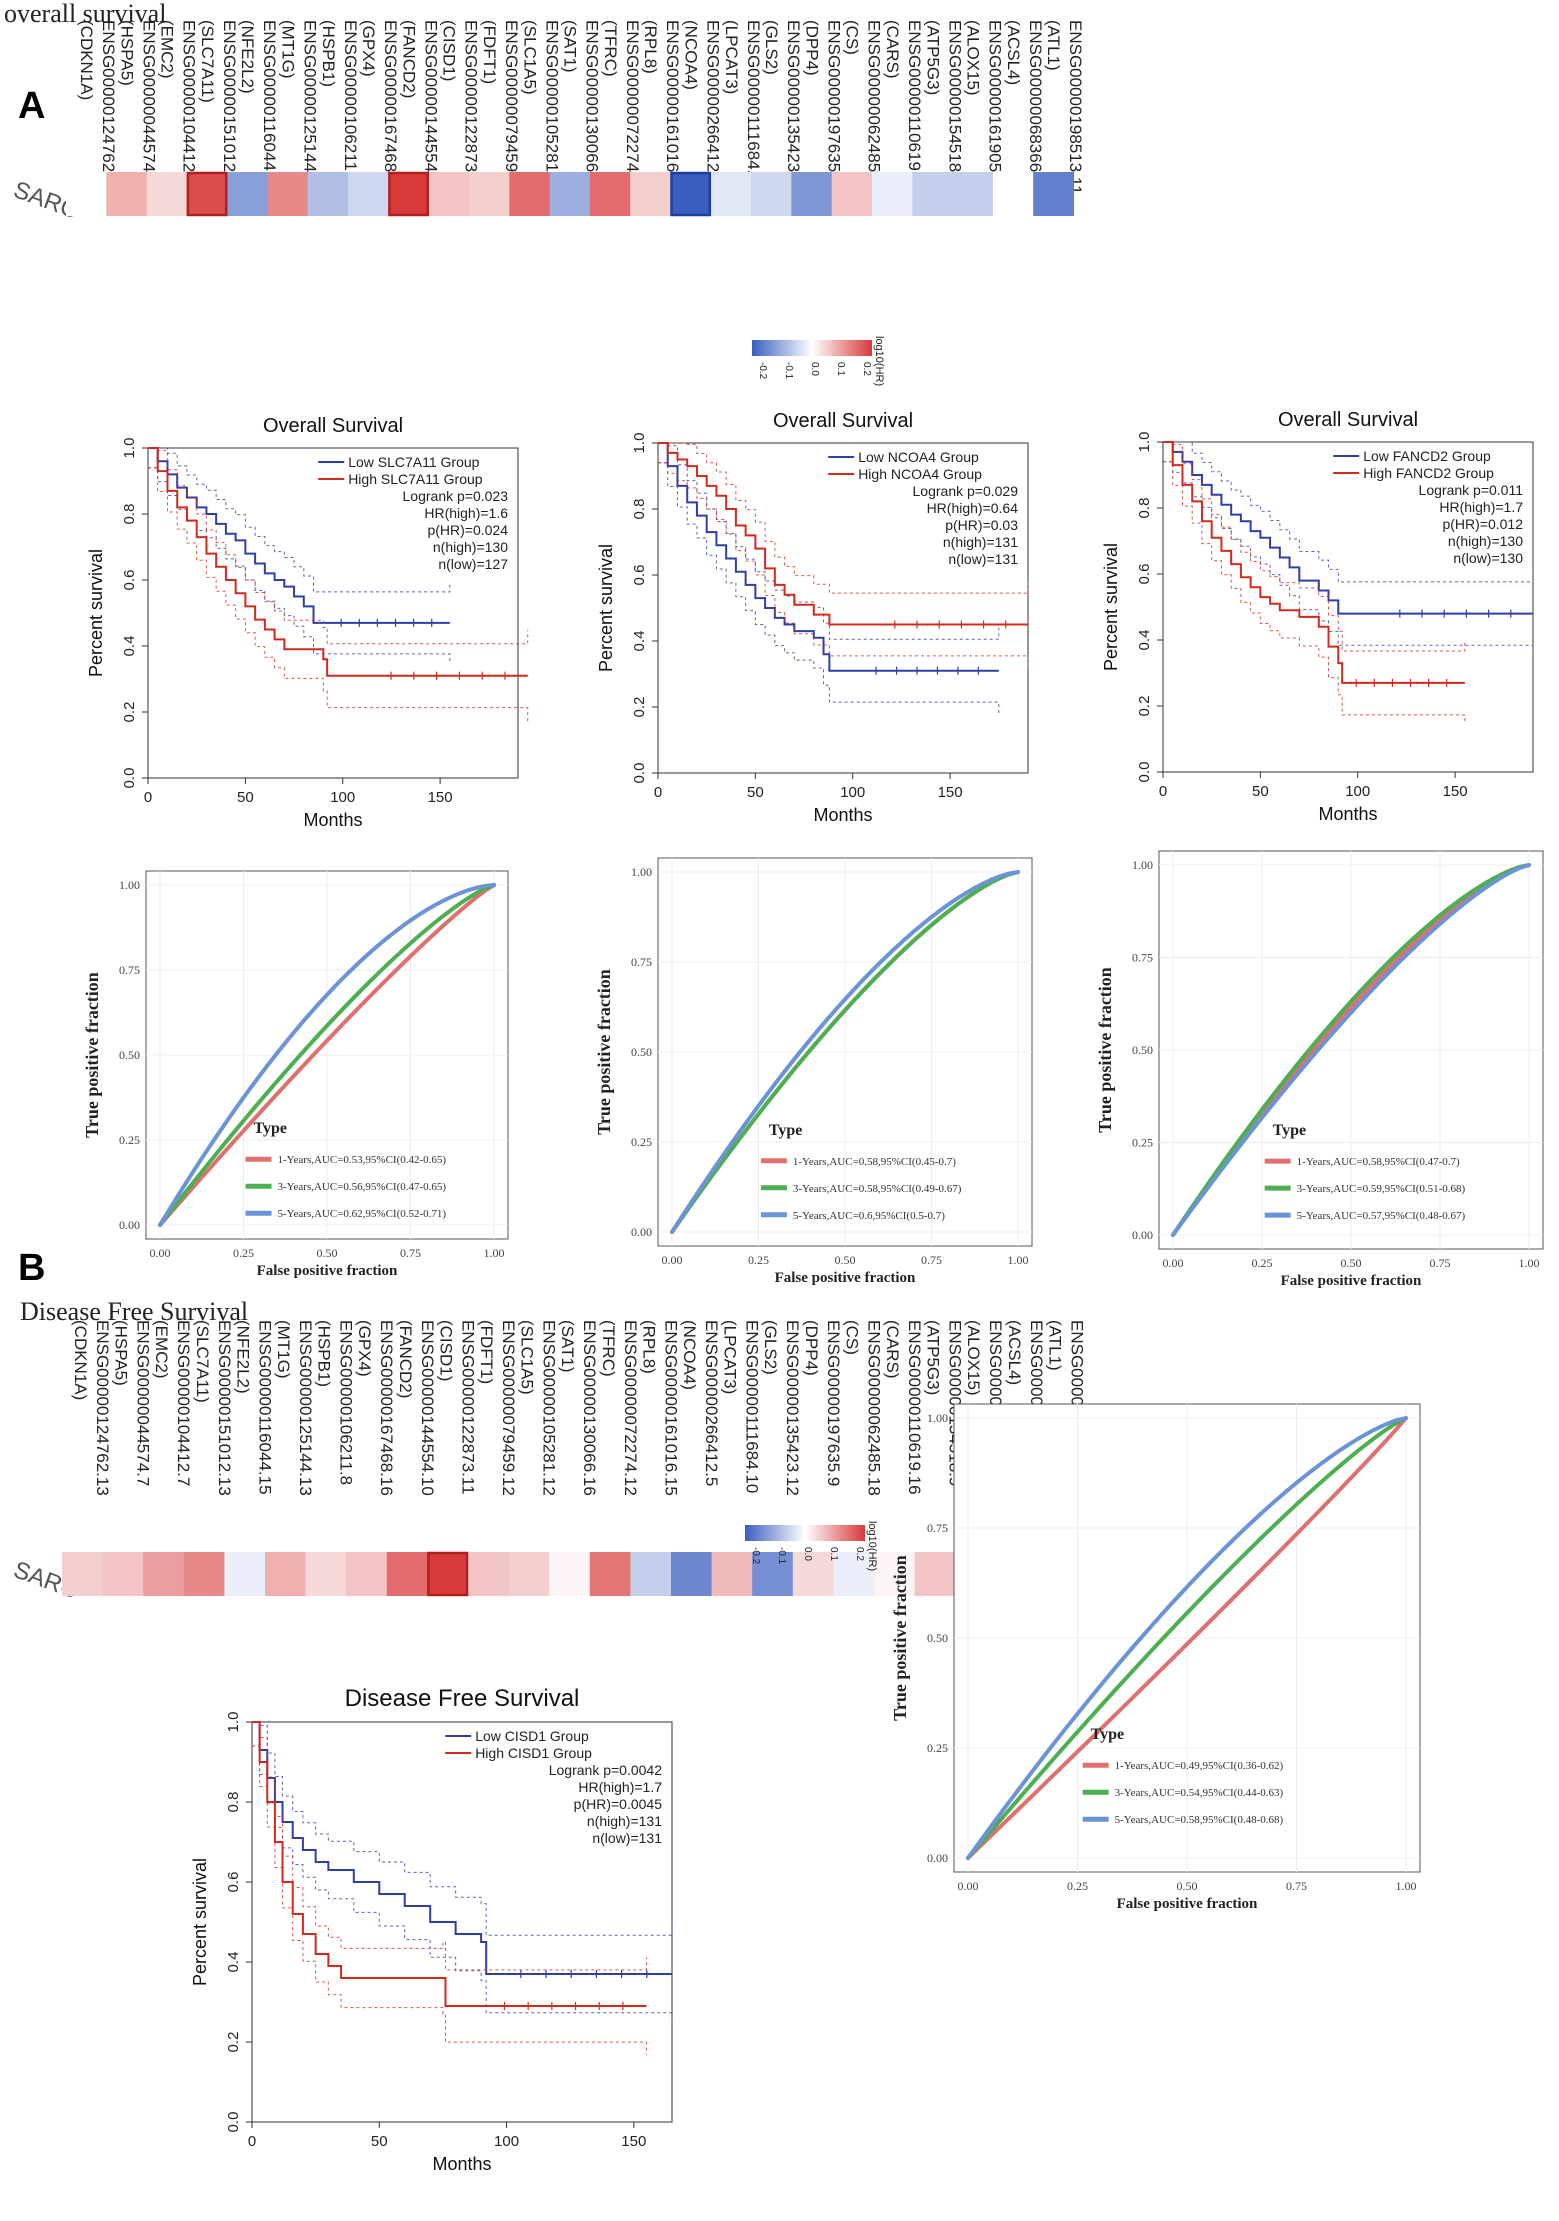 The width and height of the screenshot is (1559, 2221). What do you see at coordinates (252, 2141) in the screenshot?
I see `km-cisd1-xtick-label-0: 0` at bounding box center [252, 2141].